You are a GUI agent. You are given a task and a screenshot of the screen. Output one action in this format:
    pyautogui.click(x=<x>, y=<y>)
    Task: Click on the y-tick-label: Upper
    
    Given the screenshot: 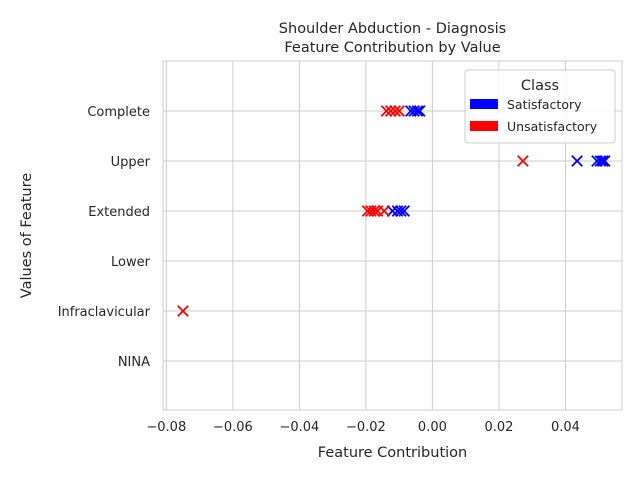 What is the action you would take?
    pyautogui.click(x=131, y=162)
    